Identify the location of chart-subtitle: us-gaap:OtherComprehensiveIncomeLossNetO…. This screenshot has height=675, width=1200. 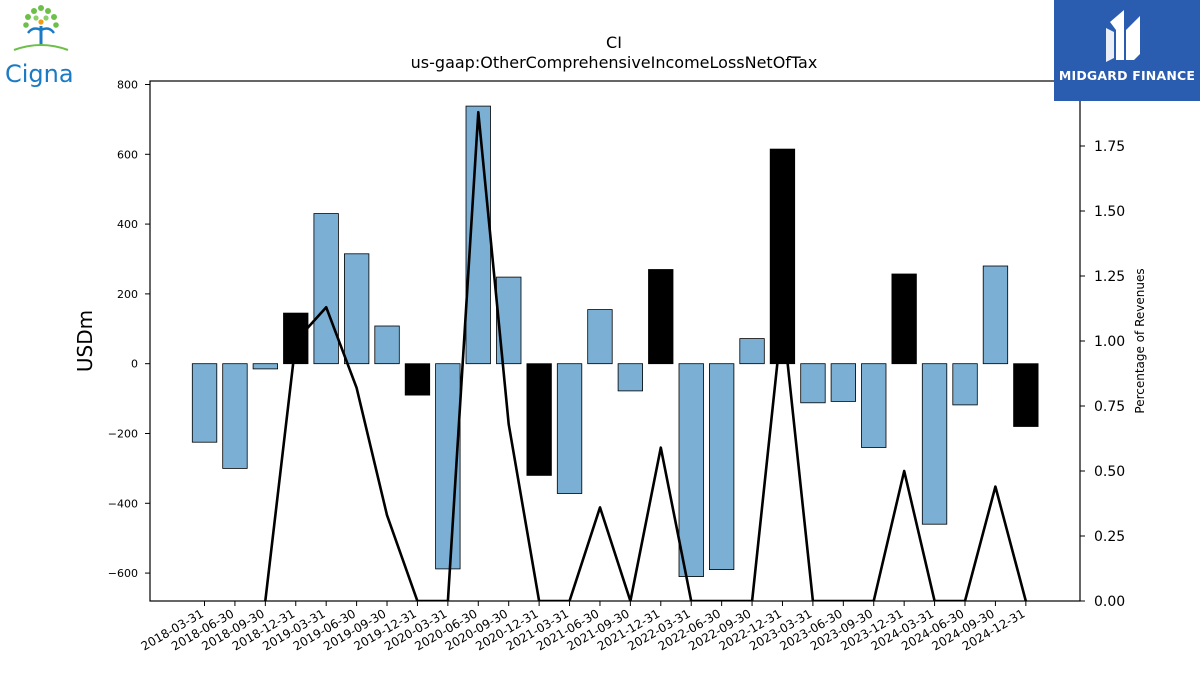
(614, 62).